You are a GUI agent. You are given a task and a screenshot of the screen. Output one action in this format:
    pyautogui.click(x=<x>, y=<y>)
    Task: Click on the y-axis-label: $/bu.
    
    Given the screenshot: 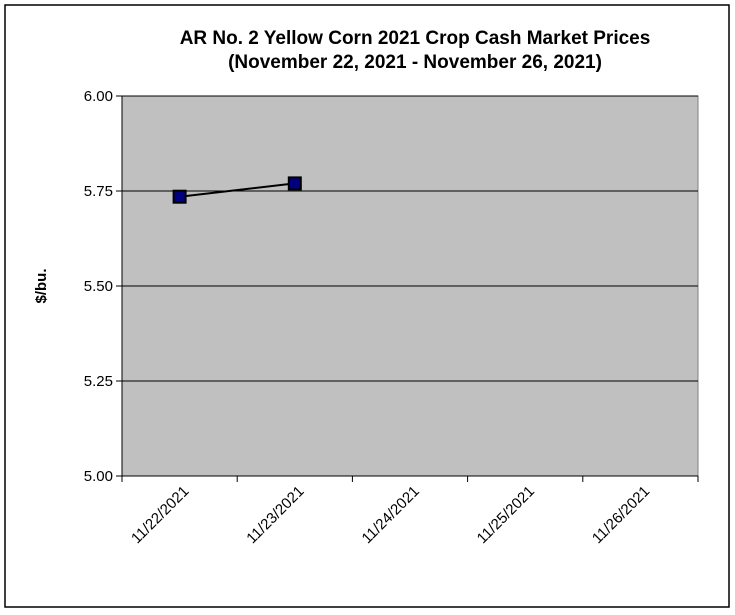 What is the action you would take?
    pyautogui.click(x=41, y=285)
    